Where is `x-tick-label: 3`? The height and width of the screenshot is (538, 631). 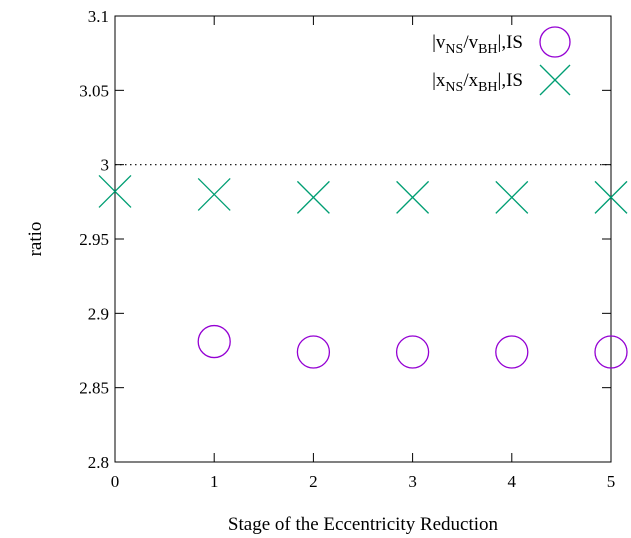 x-tick-label: 3 is located at coordinates (412, 481).